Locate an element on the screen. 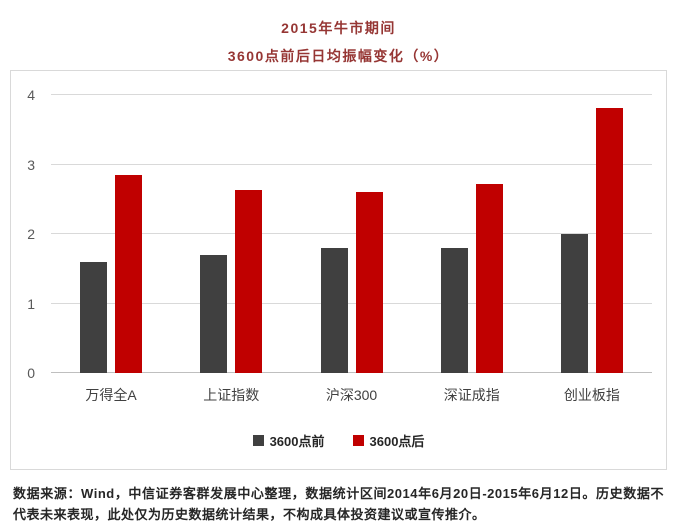 The image size is (677, 528). chart-title: 2015年牛市期间 3600点前后日均振幅变化（%） is located at coordinates (338, 35).